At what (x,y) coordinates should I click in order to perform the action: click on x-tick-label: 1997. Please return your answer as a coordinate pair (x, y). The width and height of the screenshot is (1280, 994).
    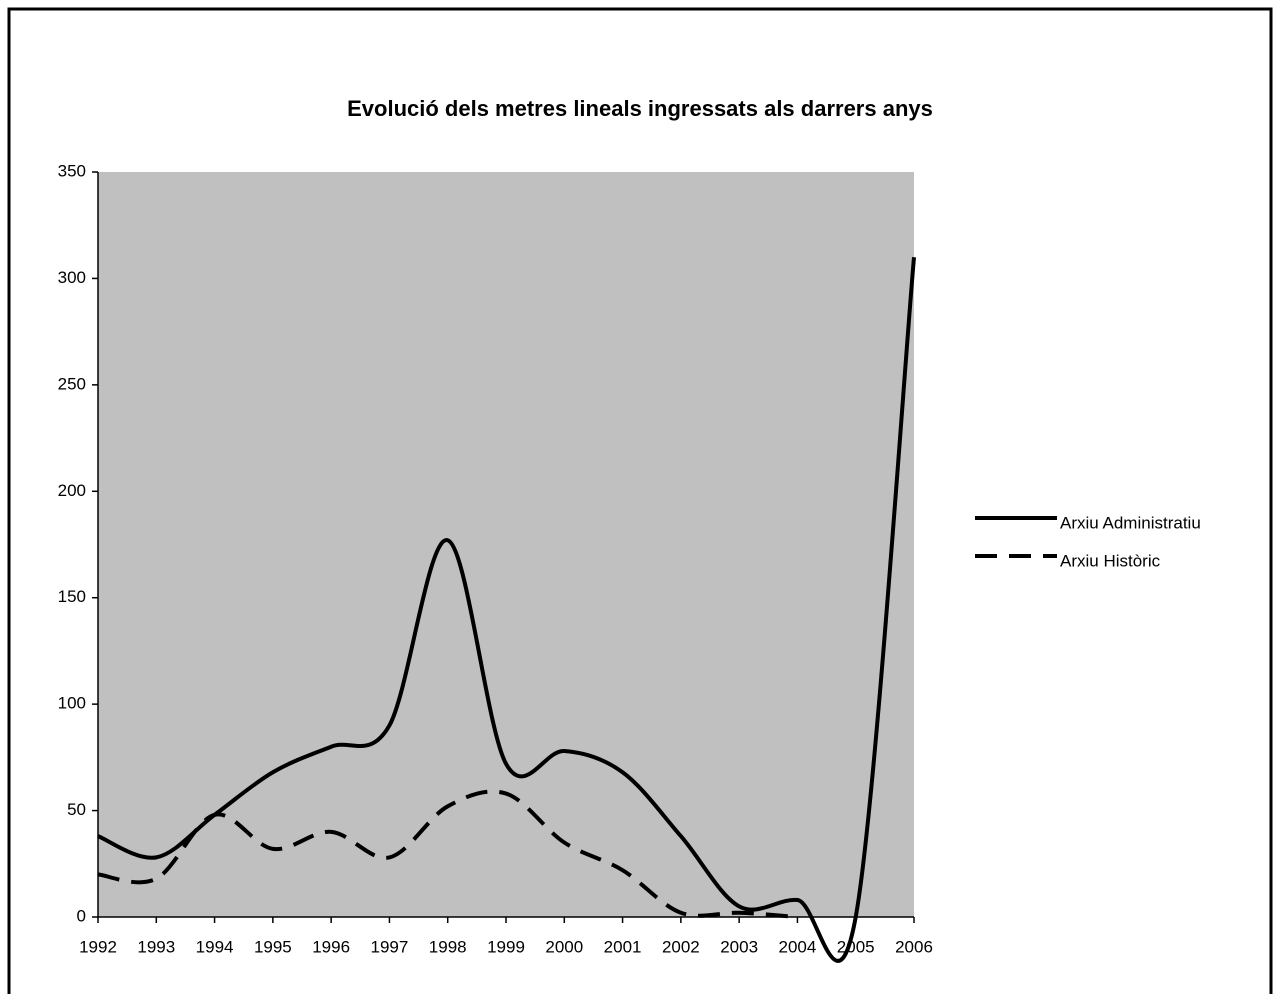
    Looking at the image, I should click on (390, 946).